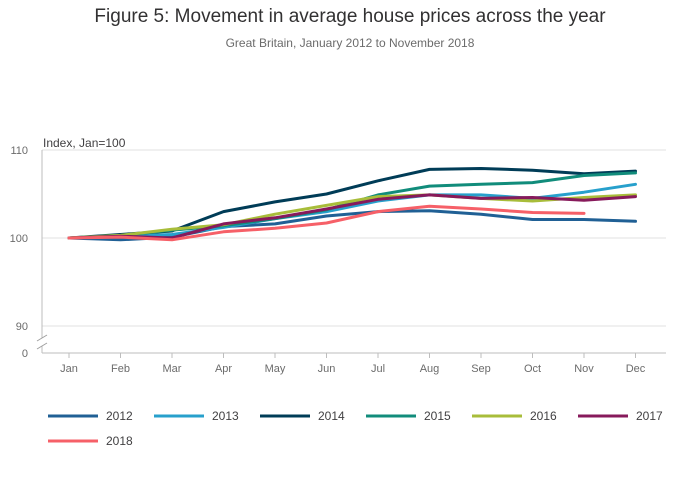 Image resolution: width=700 pixels, height=502 pixels. I want to click on series-line-2017, so click(352, 216).